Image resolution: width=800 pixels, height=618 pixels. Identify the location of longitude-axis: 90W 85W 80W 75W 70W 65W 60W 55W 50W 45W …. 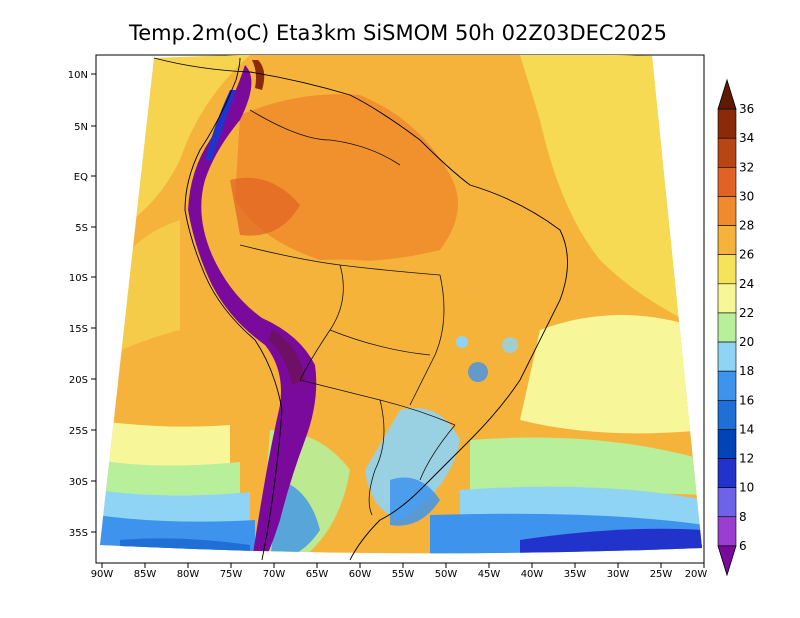
(399, 571).